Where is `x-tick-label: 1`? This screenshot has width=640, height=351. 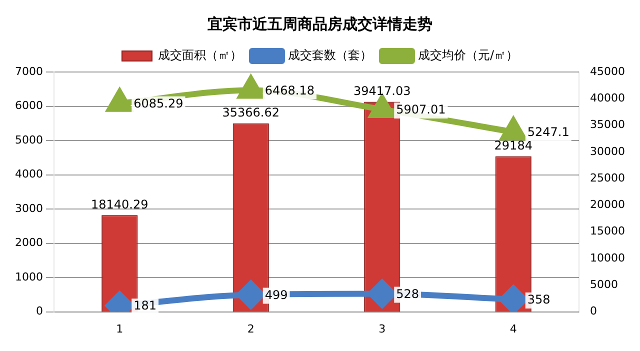 x-tick-label: 1 is located at coordinates (120, 329).